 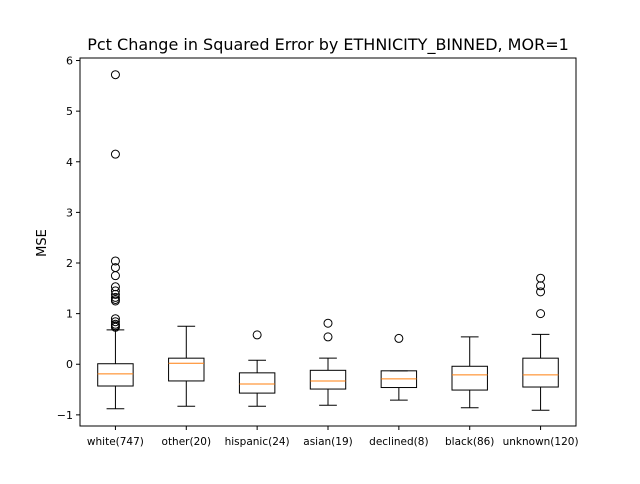 What do you see at coordinates (187, 442) in the screenshot?
I see `x-tick-label: other(20)` at bounding box center [187, 442].